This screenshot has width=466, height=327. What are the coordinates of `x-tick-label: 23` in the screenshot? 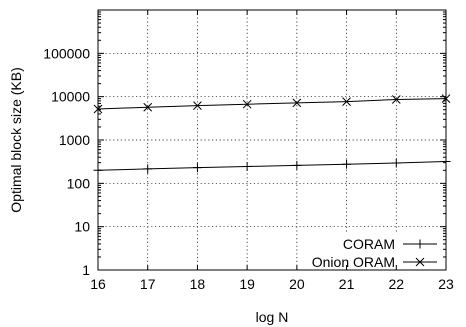 It's located at (446, 284).